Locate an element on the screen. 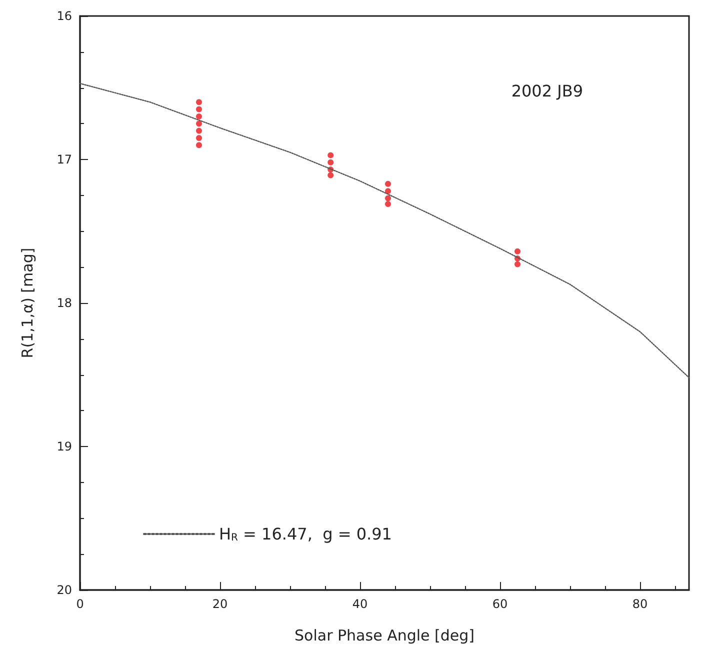 Image resolution: width=701 pixels, height=669 pixels. x-tick-label: 20 is located at coordinates (220, 604).